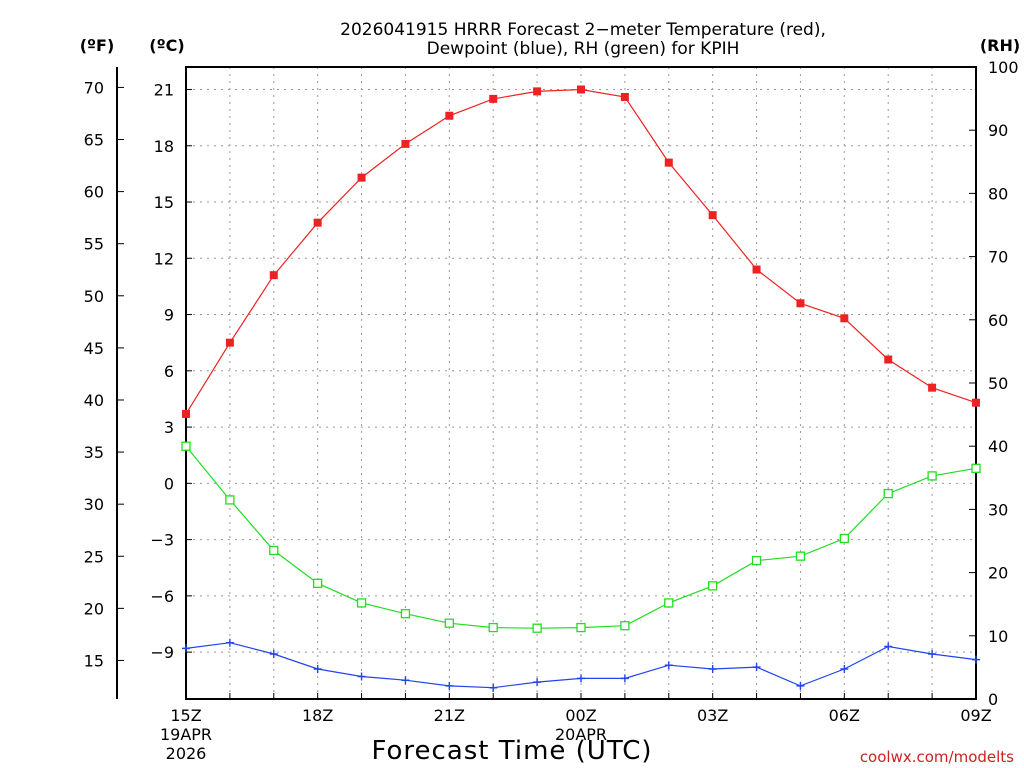  Describe the element at coordinates (317, 715) in the screenshot. I see `time-tick-label: 18Z` at that location.